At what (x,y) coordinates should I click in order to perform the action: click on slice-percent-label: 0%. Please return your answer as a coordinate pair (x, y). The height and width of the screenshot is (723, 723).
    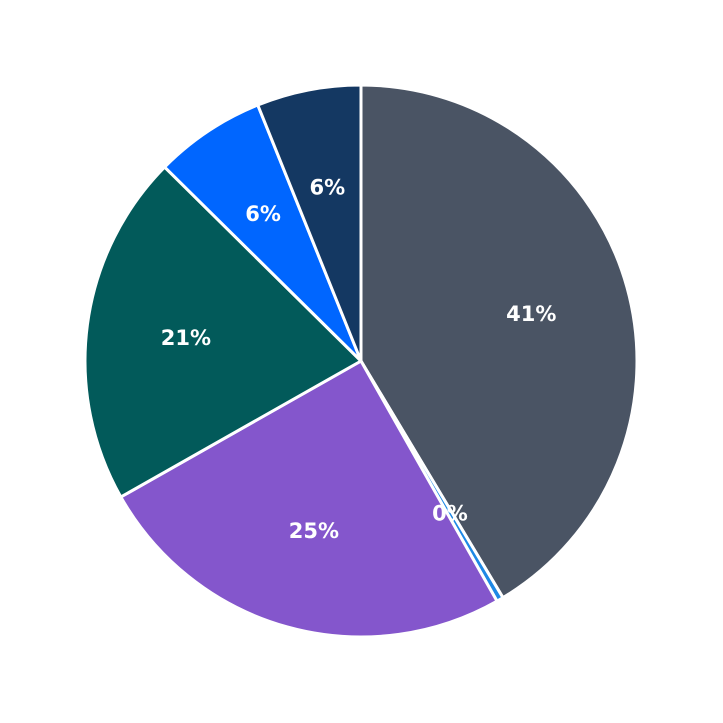
    Looking at the image, I should click on (450, 514).